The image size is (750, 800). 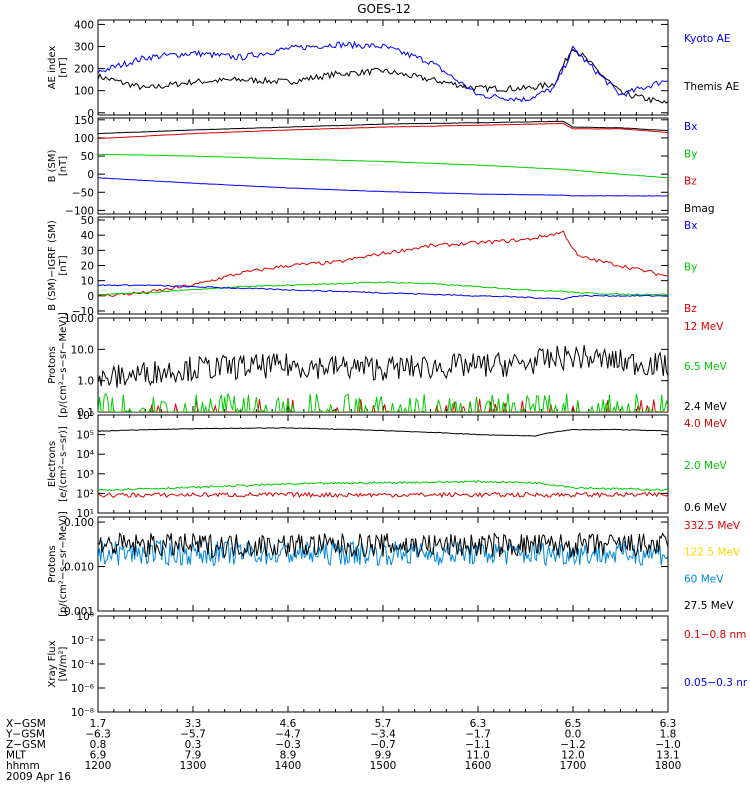 I want to click on y-tick-label: 200, so click(x=84, y=70).